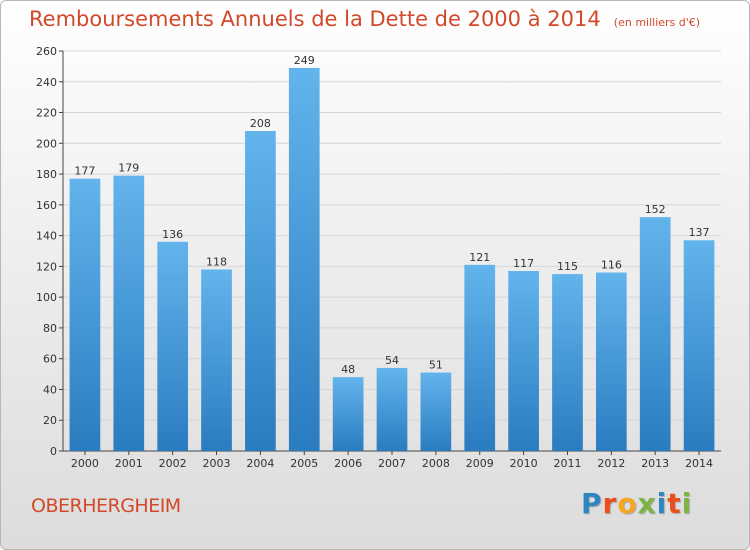 This screenshot has height=550, width=750. Describe the element at coordinates (480, 463) in the screenshot. I see `x-tick-label-2009: 2009` at that location.